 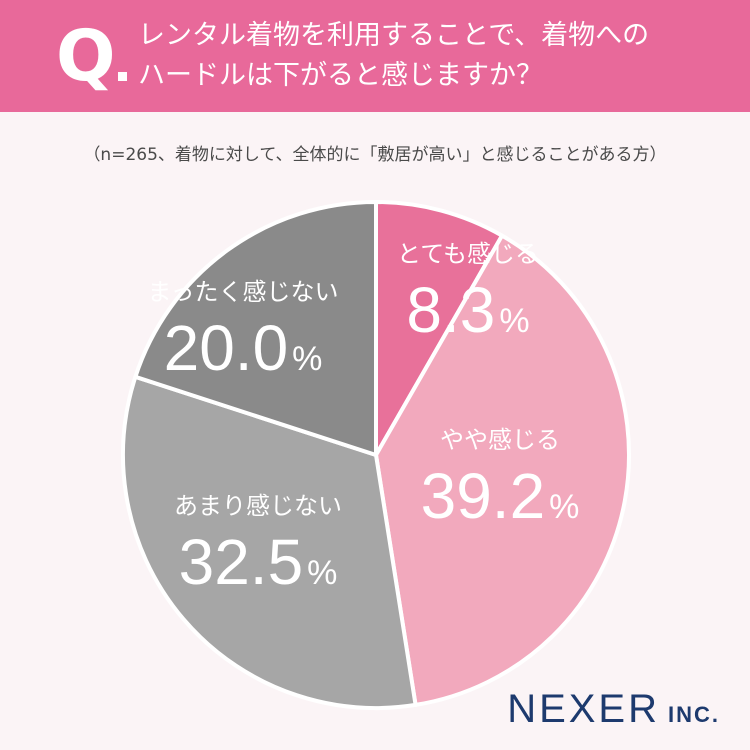 What do you see at coordinates (258, 506) in the screenshot?
I see `slice-category-label: あまり感じない` at bounding box center [258, 506].